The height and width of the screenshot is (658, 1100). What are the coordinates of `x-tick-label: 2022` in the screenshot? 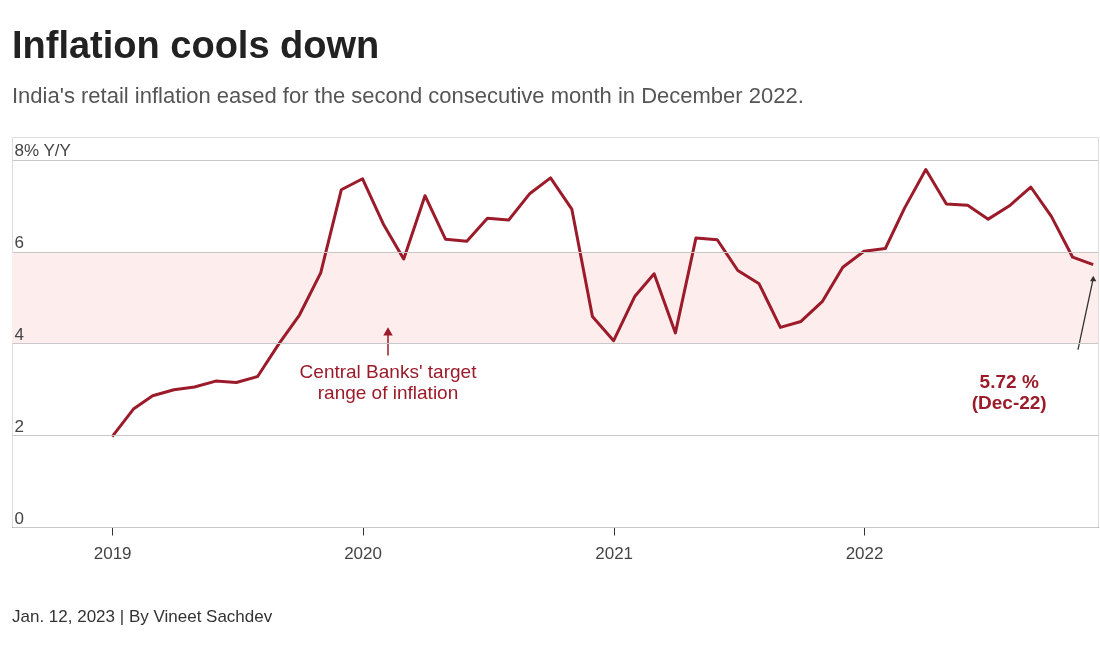 It's located at (864, 553).